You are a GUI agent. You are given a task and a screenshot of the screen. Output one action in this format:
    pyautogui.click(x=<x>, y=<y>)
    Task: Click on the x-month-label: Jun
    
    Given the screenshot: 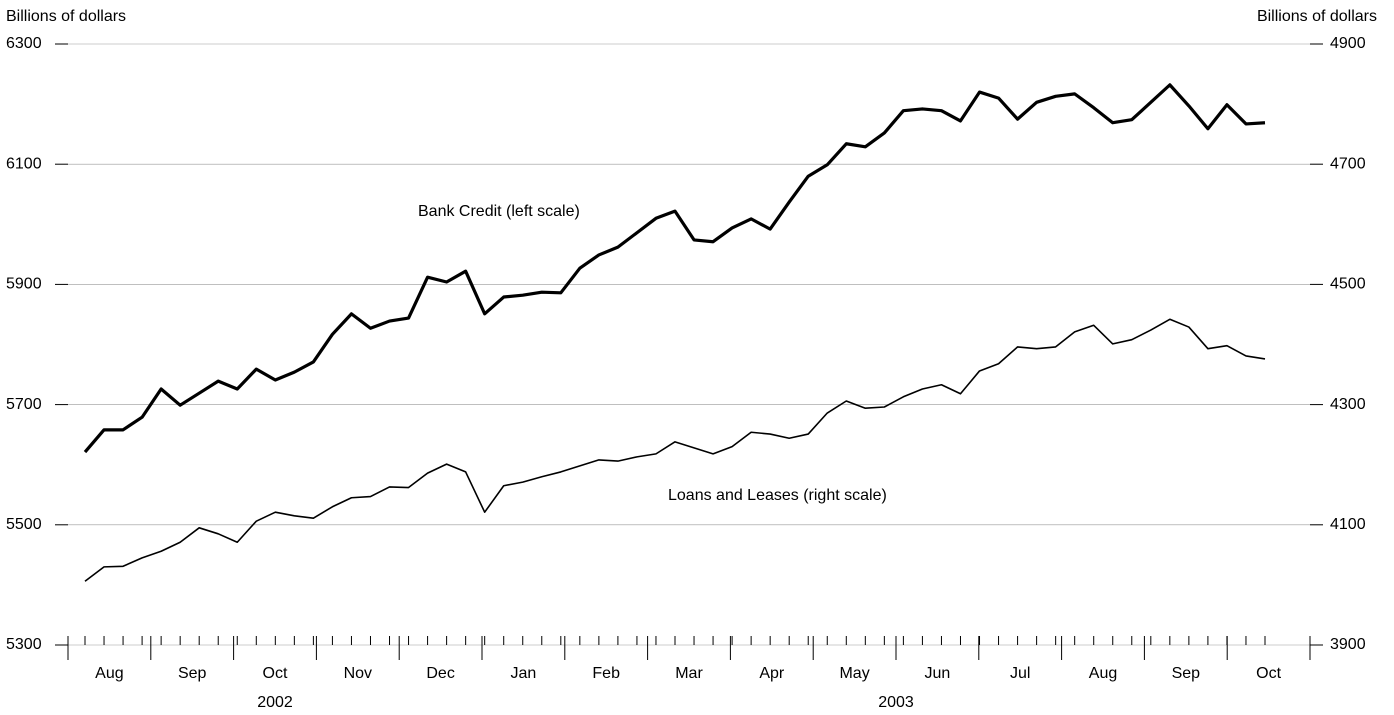 What is the action you would take?
    pyautogui.click(x=938, y=673)
    